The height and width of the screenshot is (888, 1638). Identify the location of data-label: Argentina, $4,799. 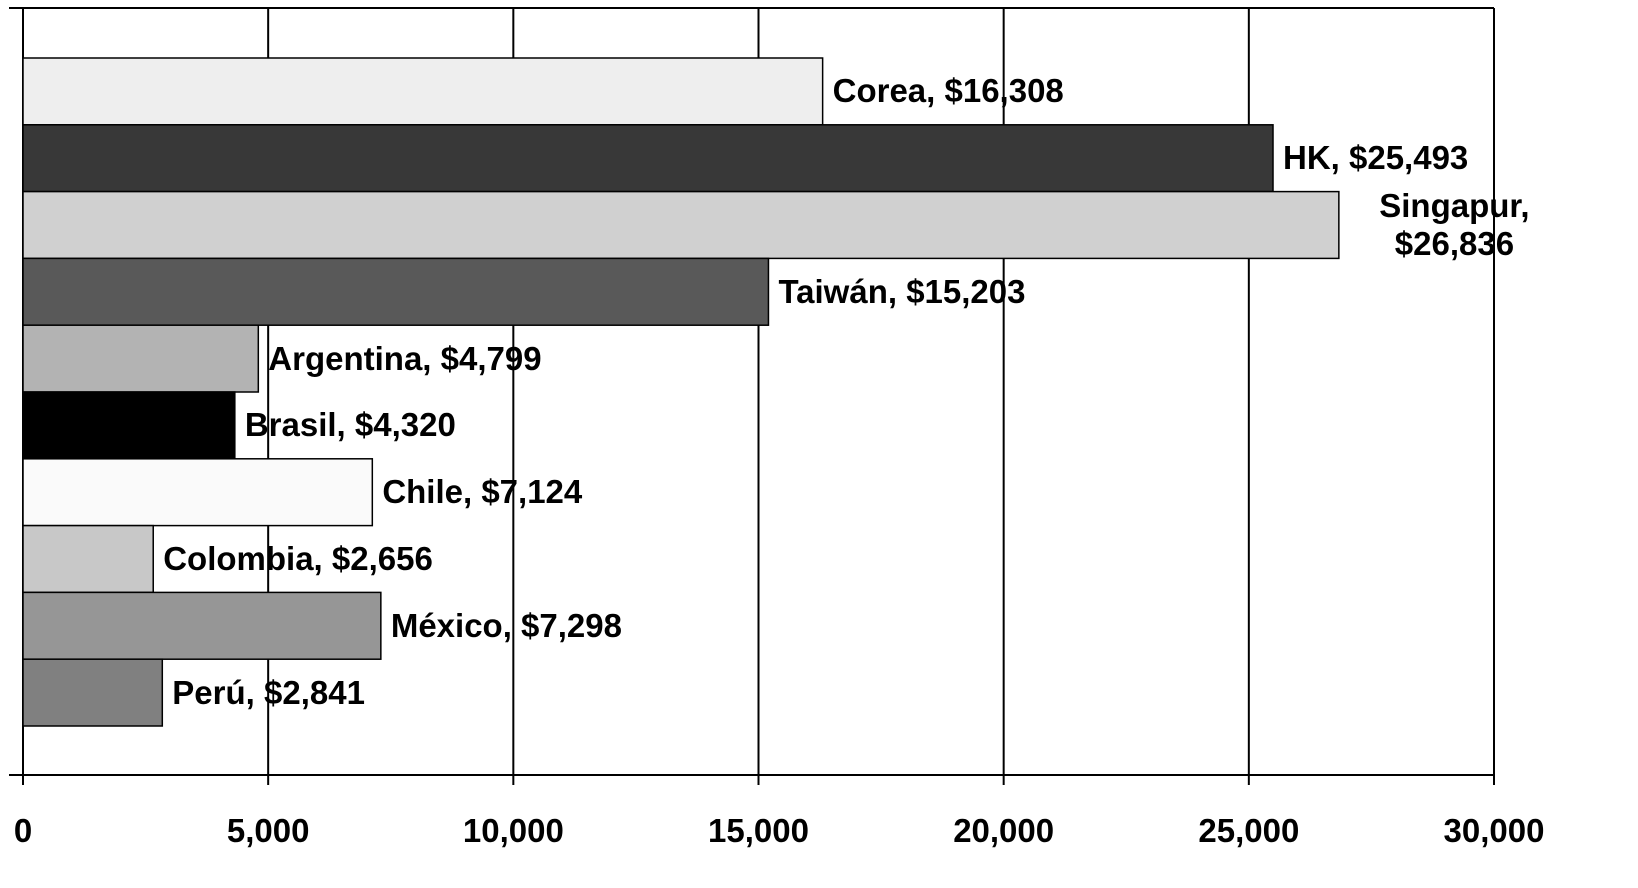
(405, 358).